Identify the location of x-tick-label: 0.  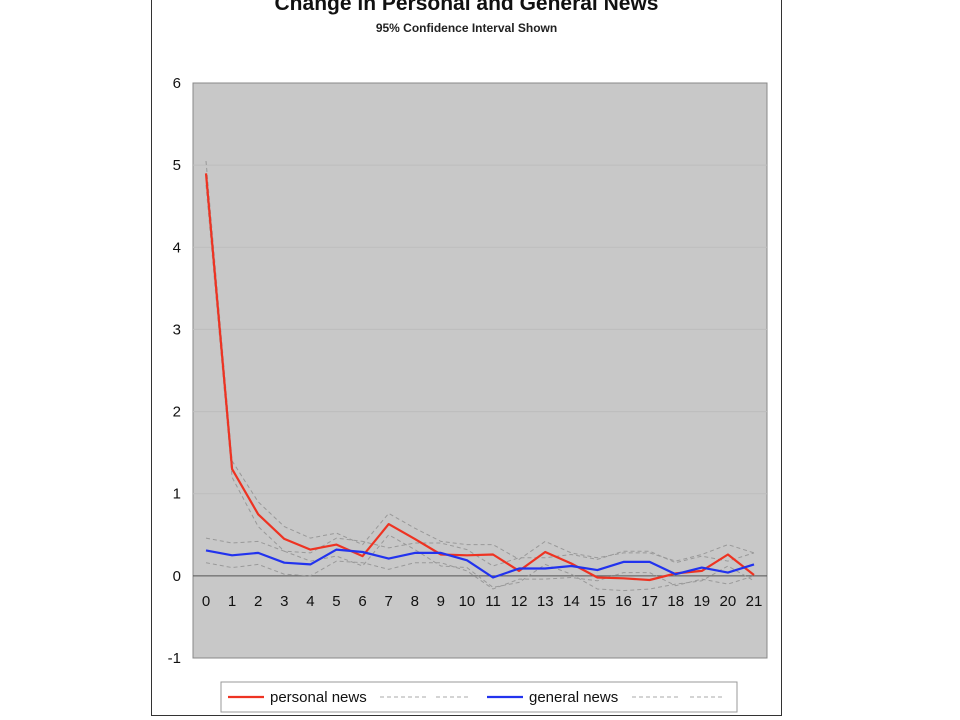
(206, 601).